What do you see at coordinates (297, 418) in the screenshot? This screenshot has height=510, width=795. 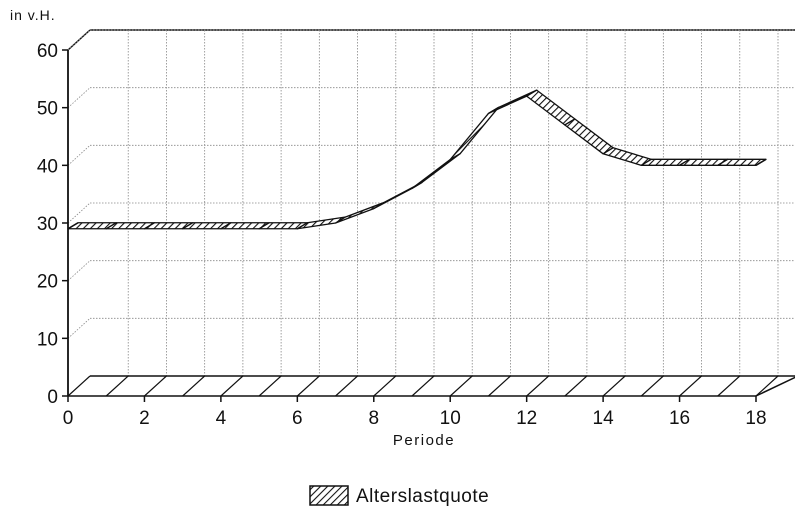 I see `x-tick-label: 6` at bounding box center [297, 418].